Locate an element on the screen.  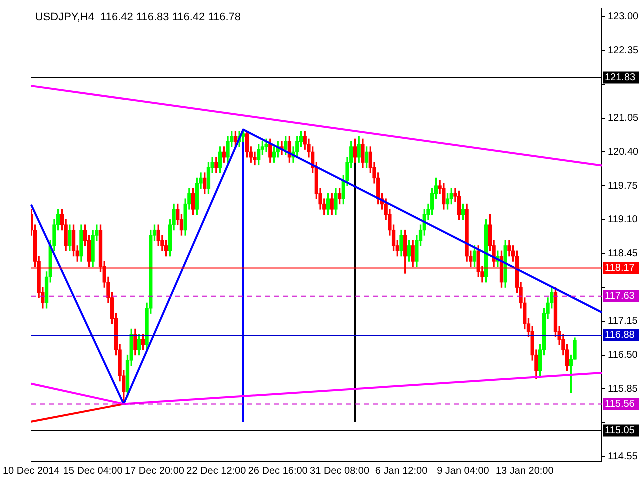
y-tick-label: 115.85 is located at coordinates (623, 389).